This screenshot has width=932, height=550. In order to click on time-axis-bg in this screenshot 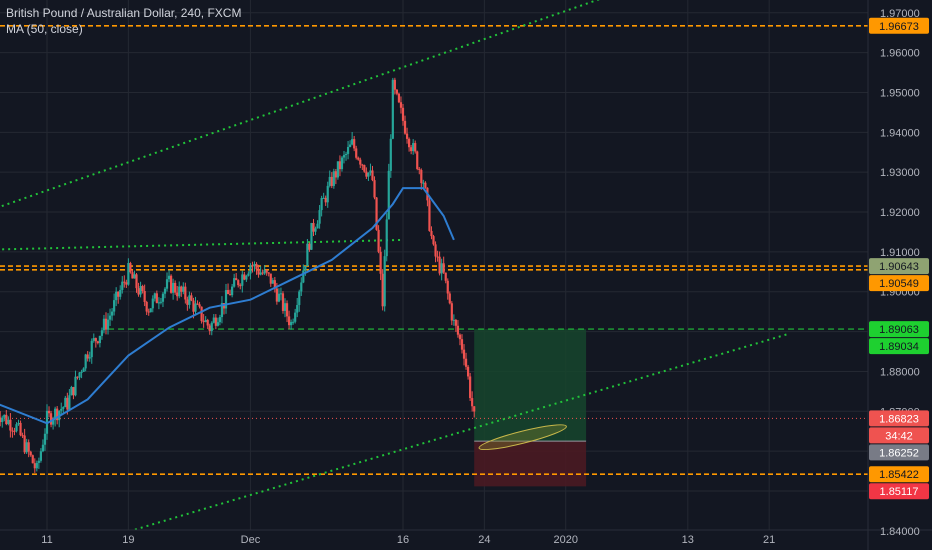, I will do `click(466, 540)`.